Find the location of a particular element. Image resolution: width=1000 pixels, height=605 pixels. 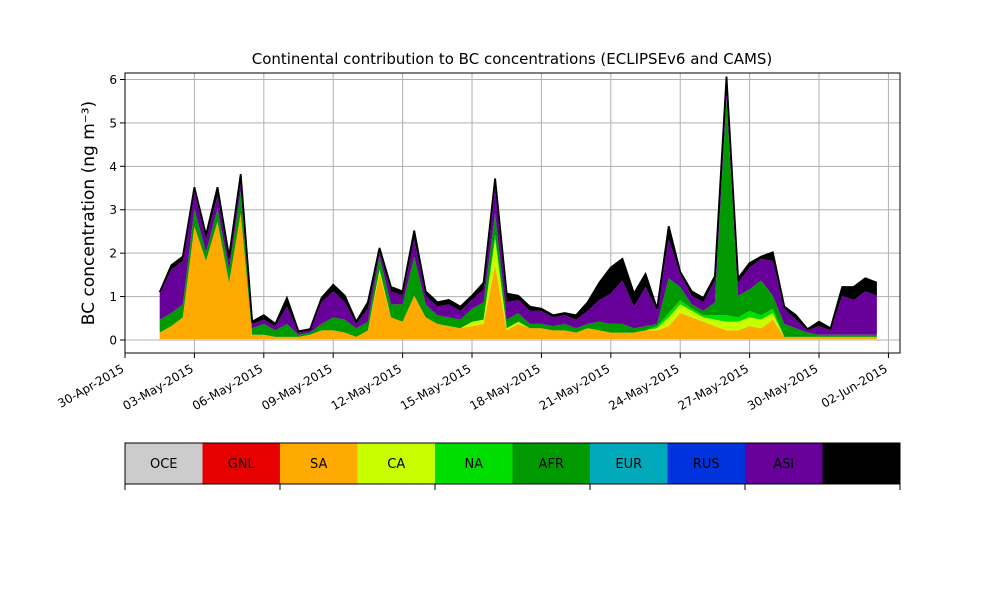

legend-swatch-ca is located at coordinates (396, 463).